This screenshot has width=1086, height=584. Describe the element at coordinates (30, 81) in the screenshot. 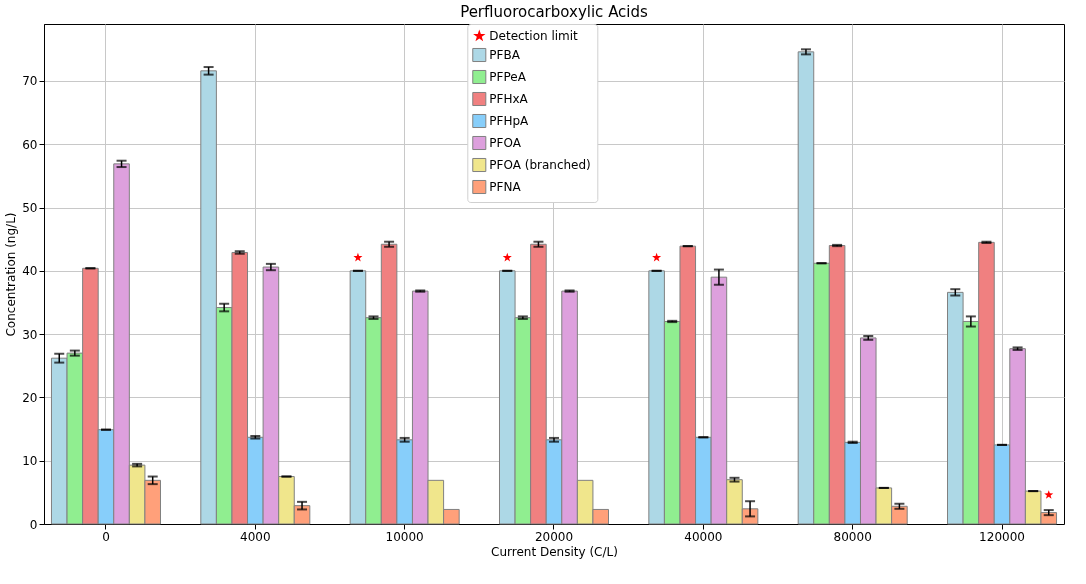

I see `y-tick-label: 70` at that location.